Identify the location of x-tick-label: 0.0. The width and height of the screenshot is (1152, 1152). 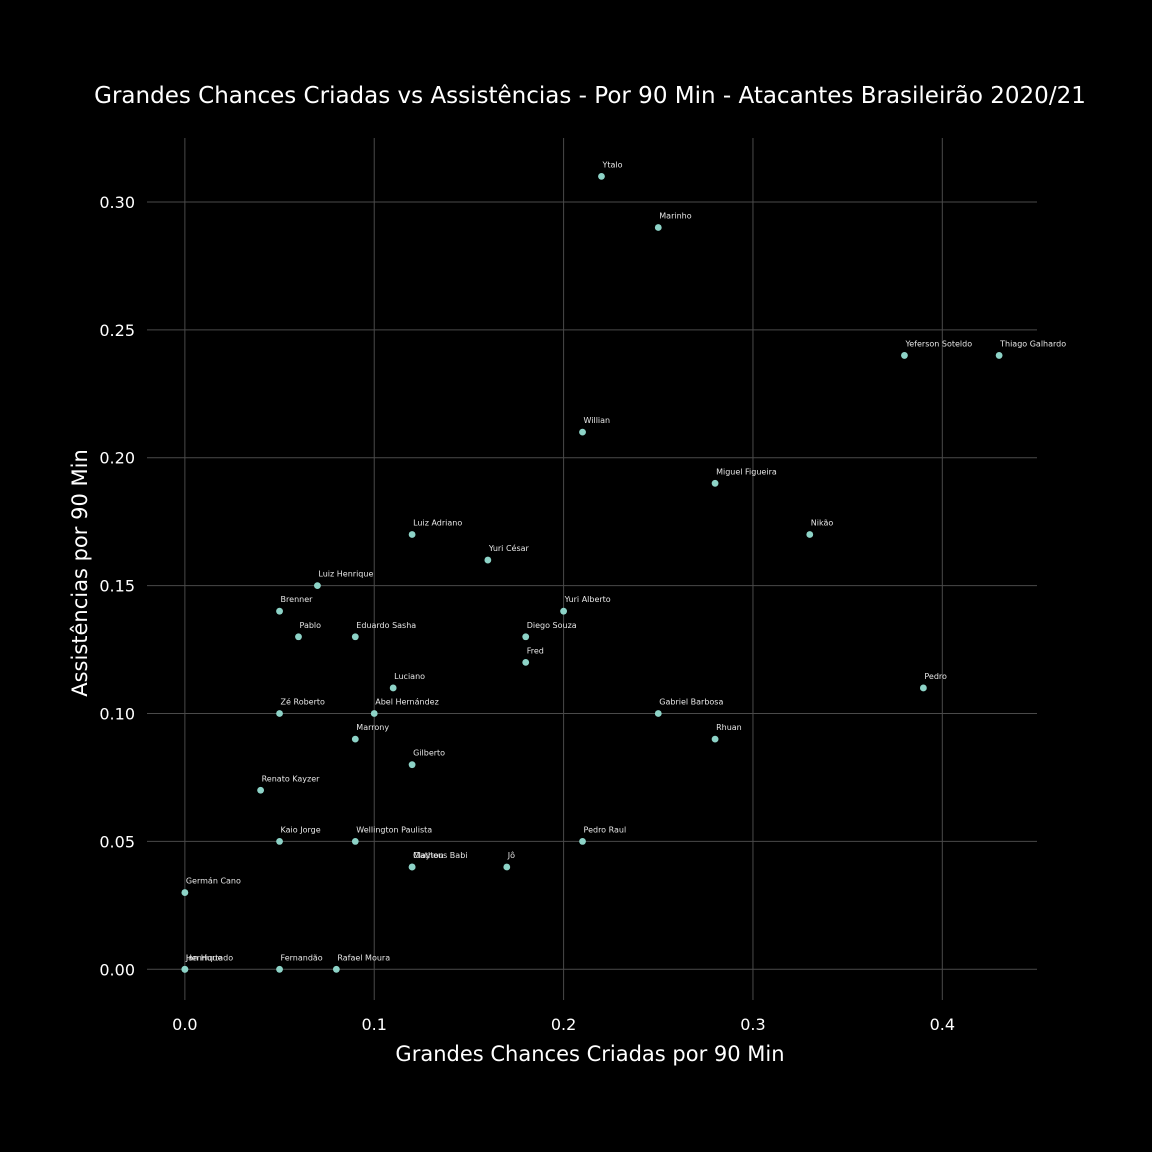
(184, 1024).